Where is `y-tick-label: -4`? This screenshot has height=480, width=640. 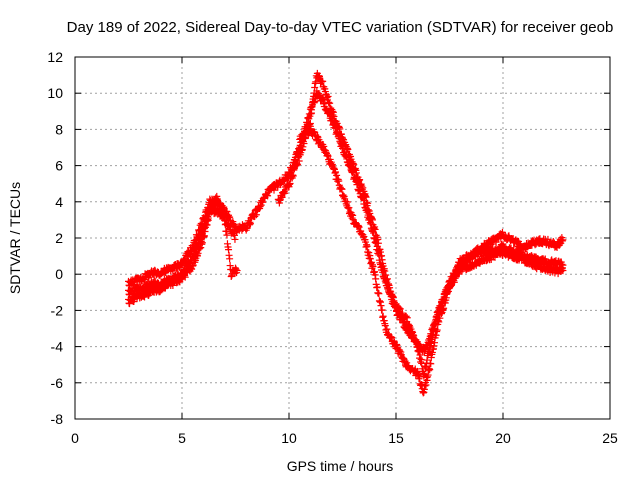 y-tick-label: -4 is located at coordinates (57, 347).